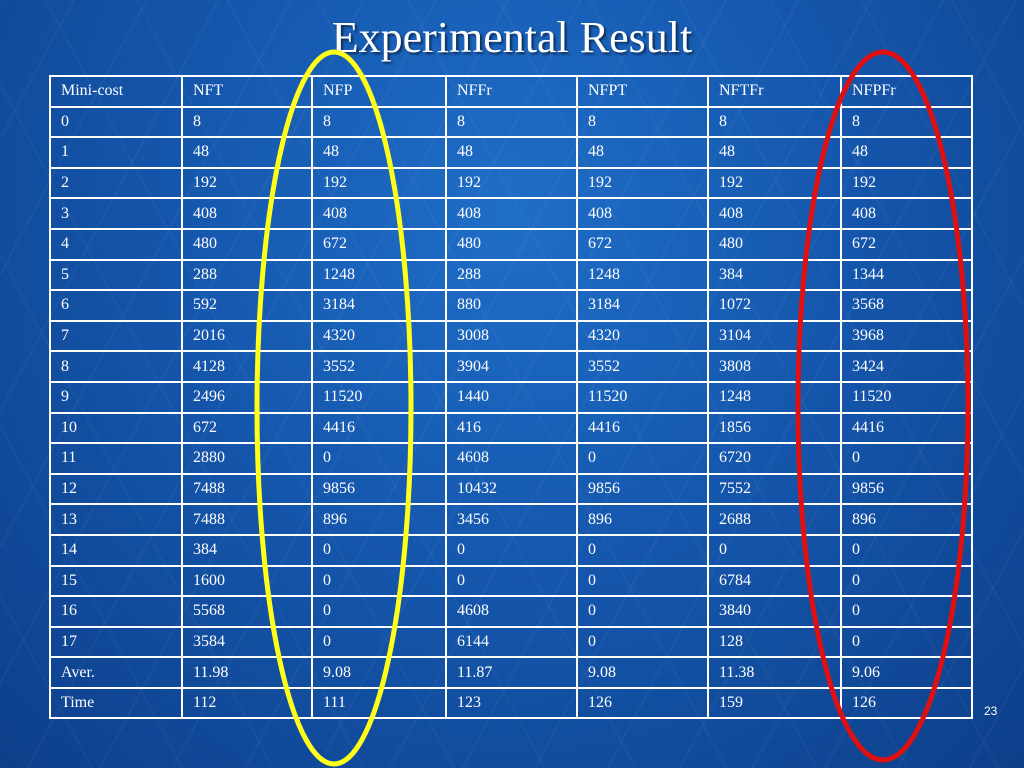 This screenshot has width=1024, height=768. I want to click on table-cell: 592, so click(247, 305).